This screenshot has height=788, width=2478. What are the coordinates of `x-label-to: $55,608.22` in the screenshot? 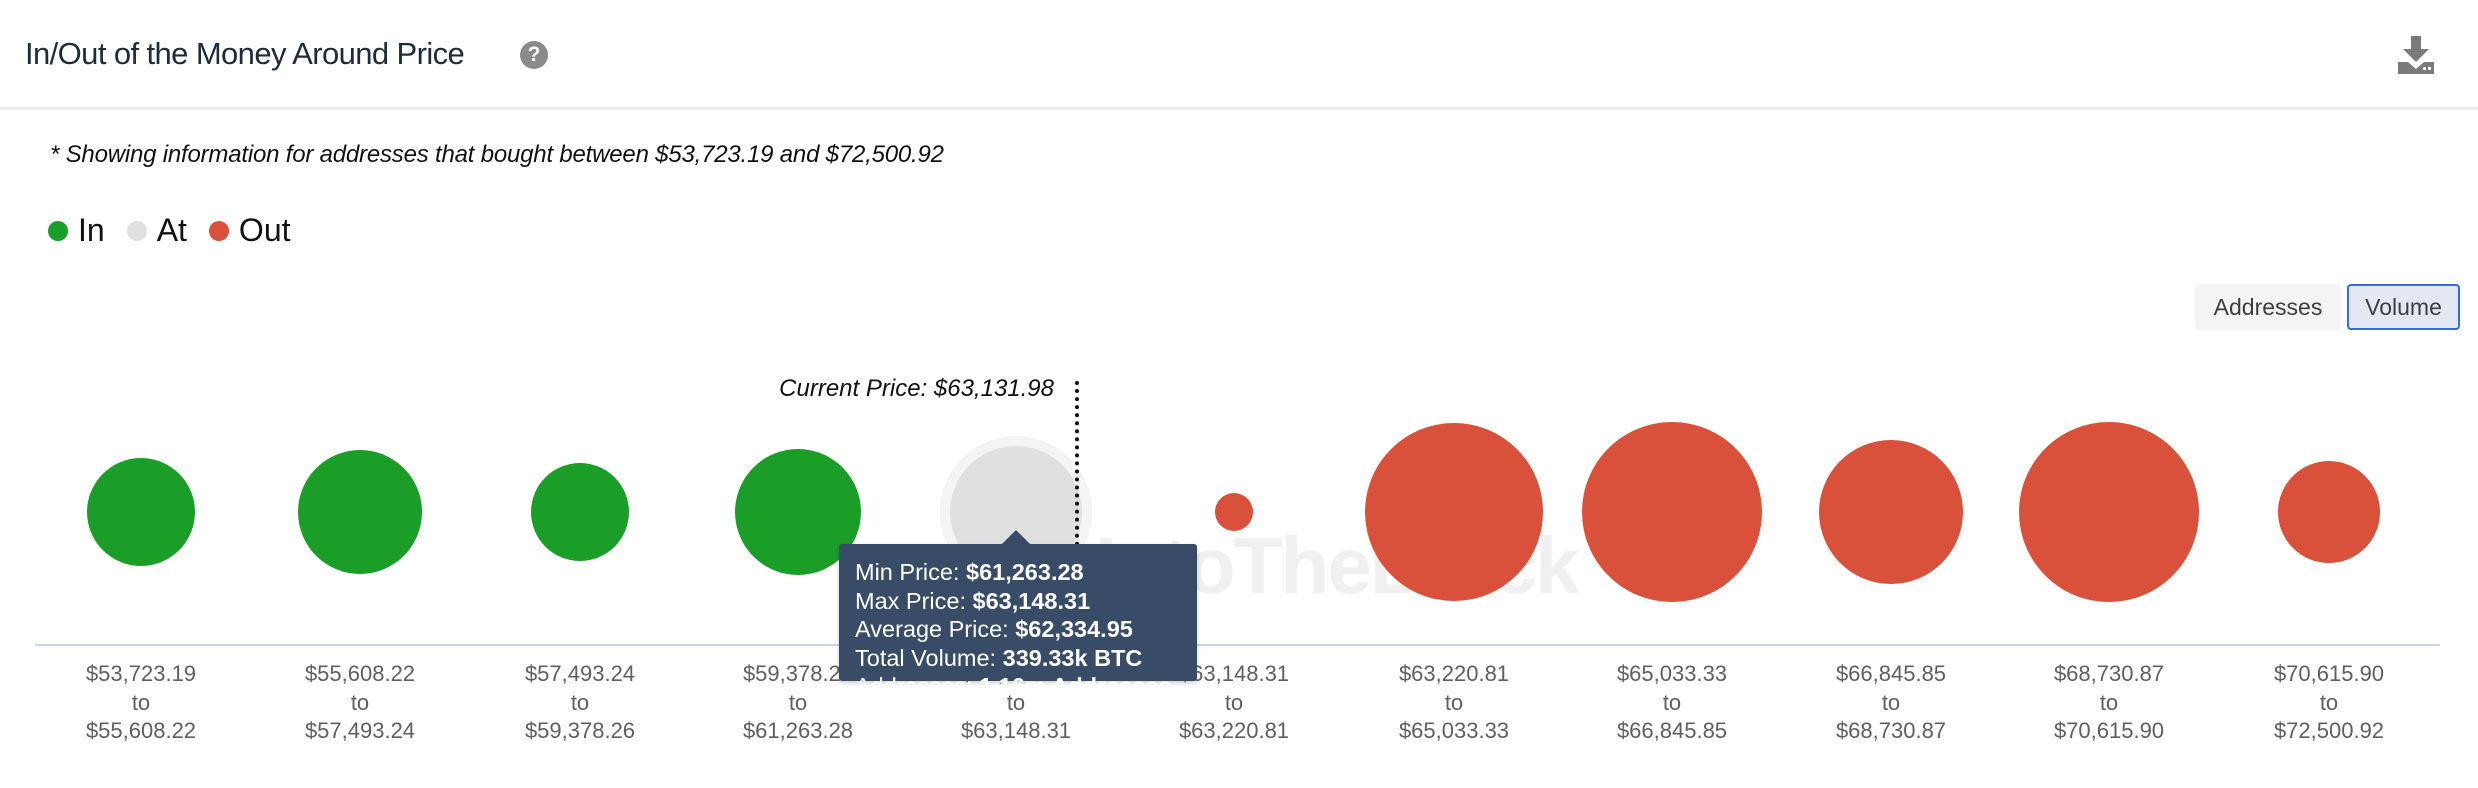 It's located at (141, 730).